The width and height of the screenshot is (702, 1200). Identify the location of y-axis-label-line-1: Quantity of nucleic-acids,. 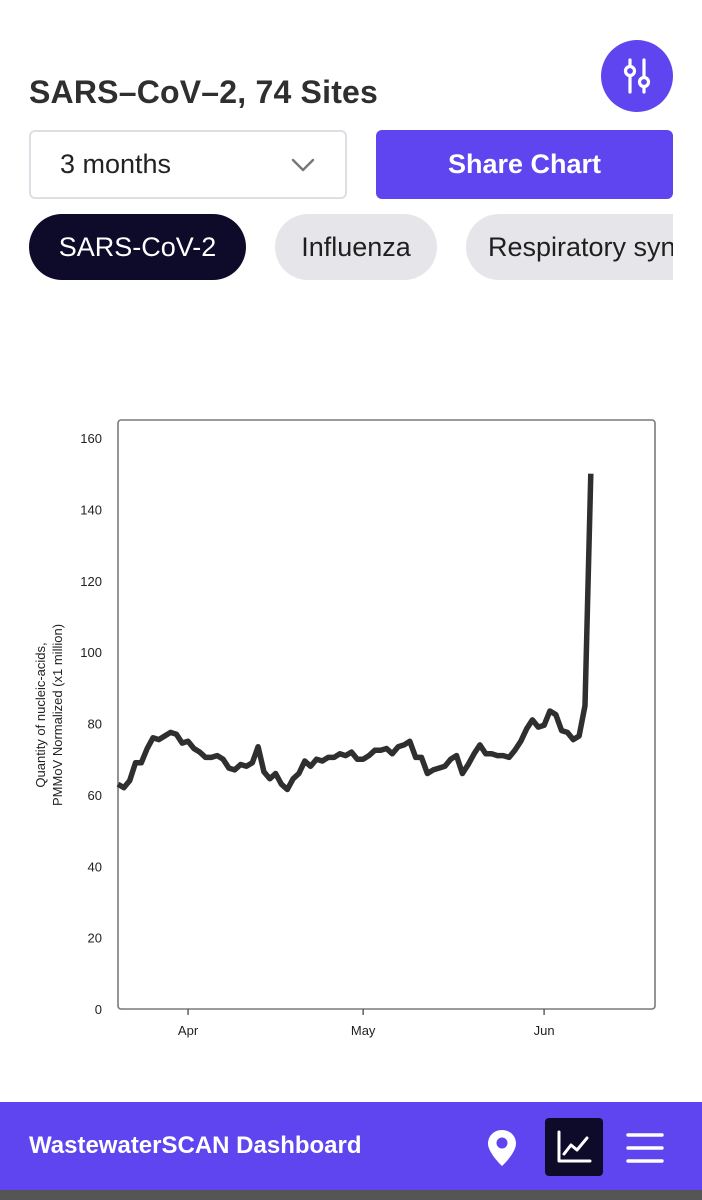
(40, 714).